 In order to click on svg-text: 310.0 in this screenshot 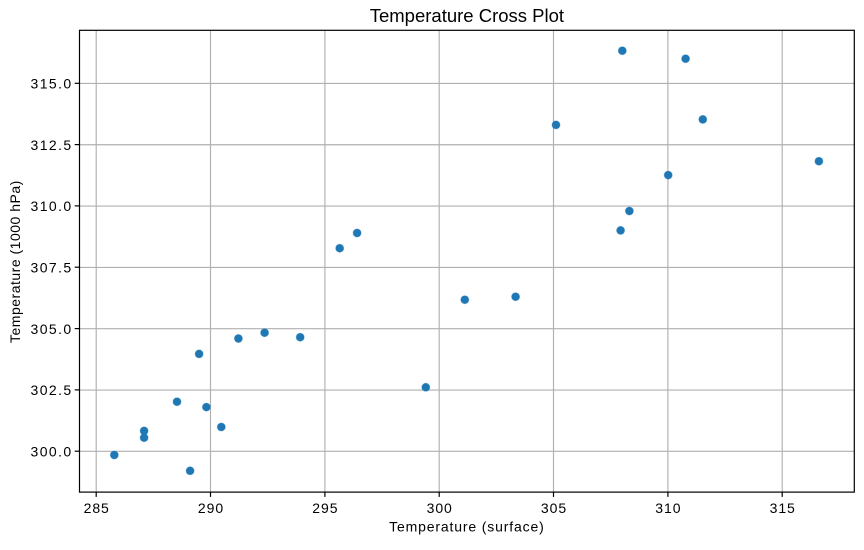, I will do `click(52, 206)`.